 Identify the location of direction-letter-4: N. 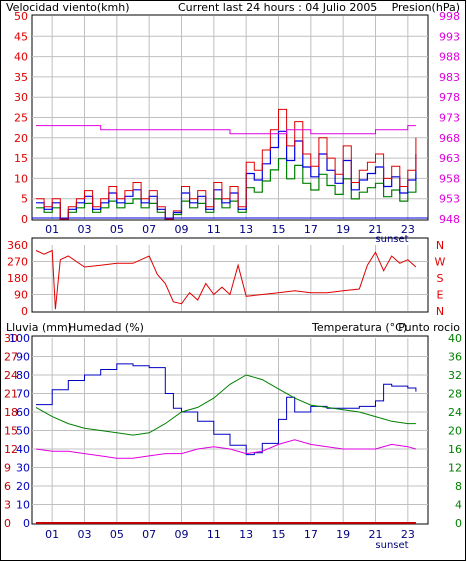
(440, 311).